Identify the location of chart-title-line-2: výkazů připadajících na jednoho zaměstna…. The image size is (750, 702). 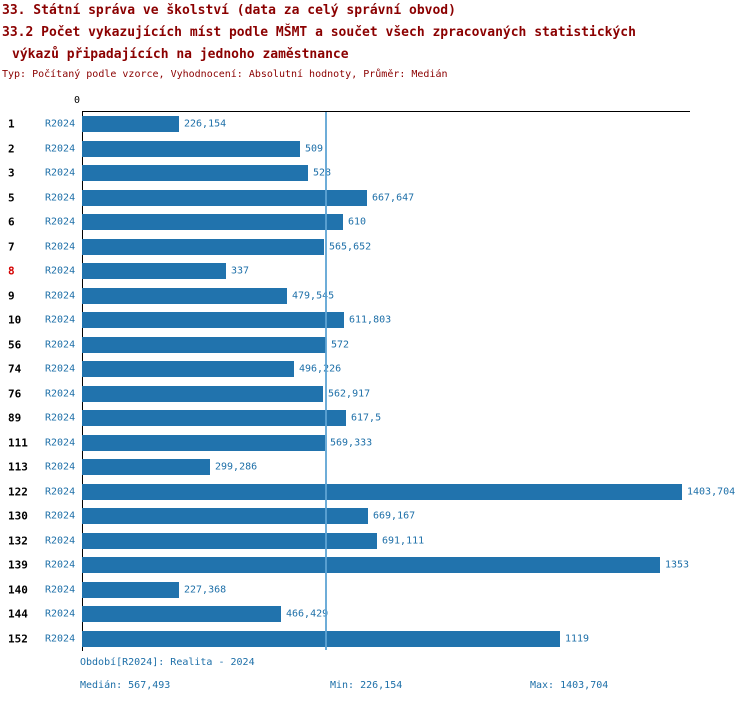
(180, 54).